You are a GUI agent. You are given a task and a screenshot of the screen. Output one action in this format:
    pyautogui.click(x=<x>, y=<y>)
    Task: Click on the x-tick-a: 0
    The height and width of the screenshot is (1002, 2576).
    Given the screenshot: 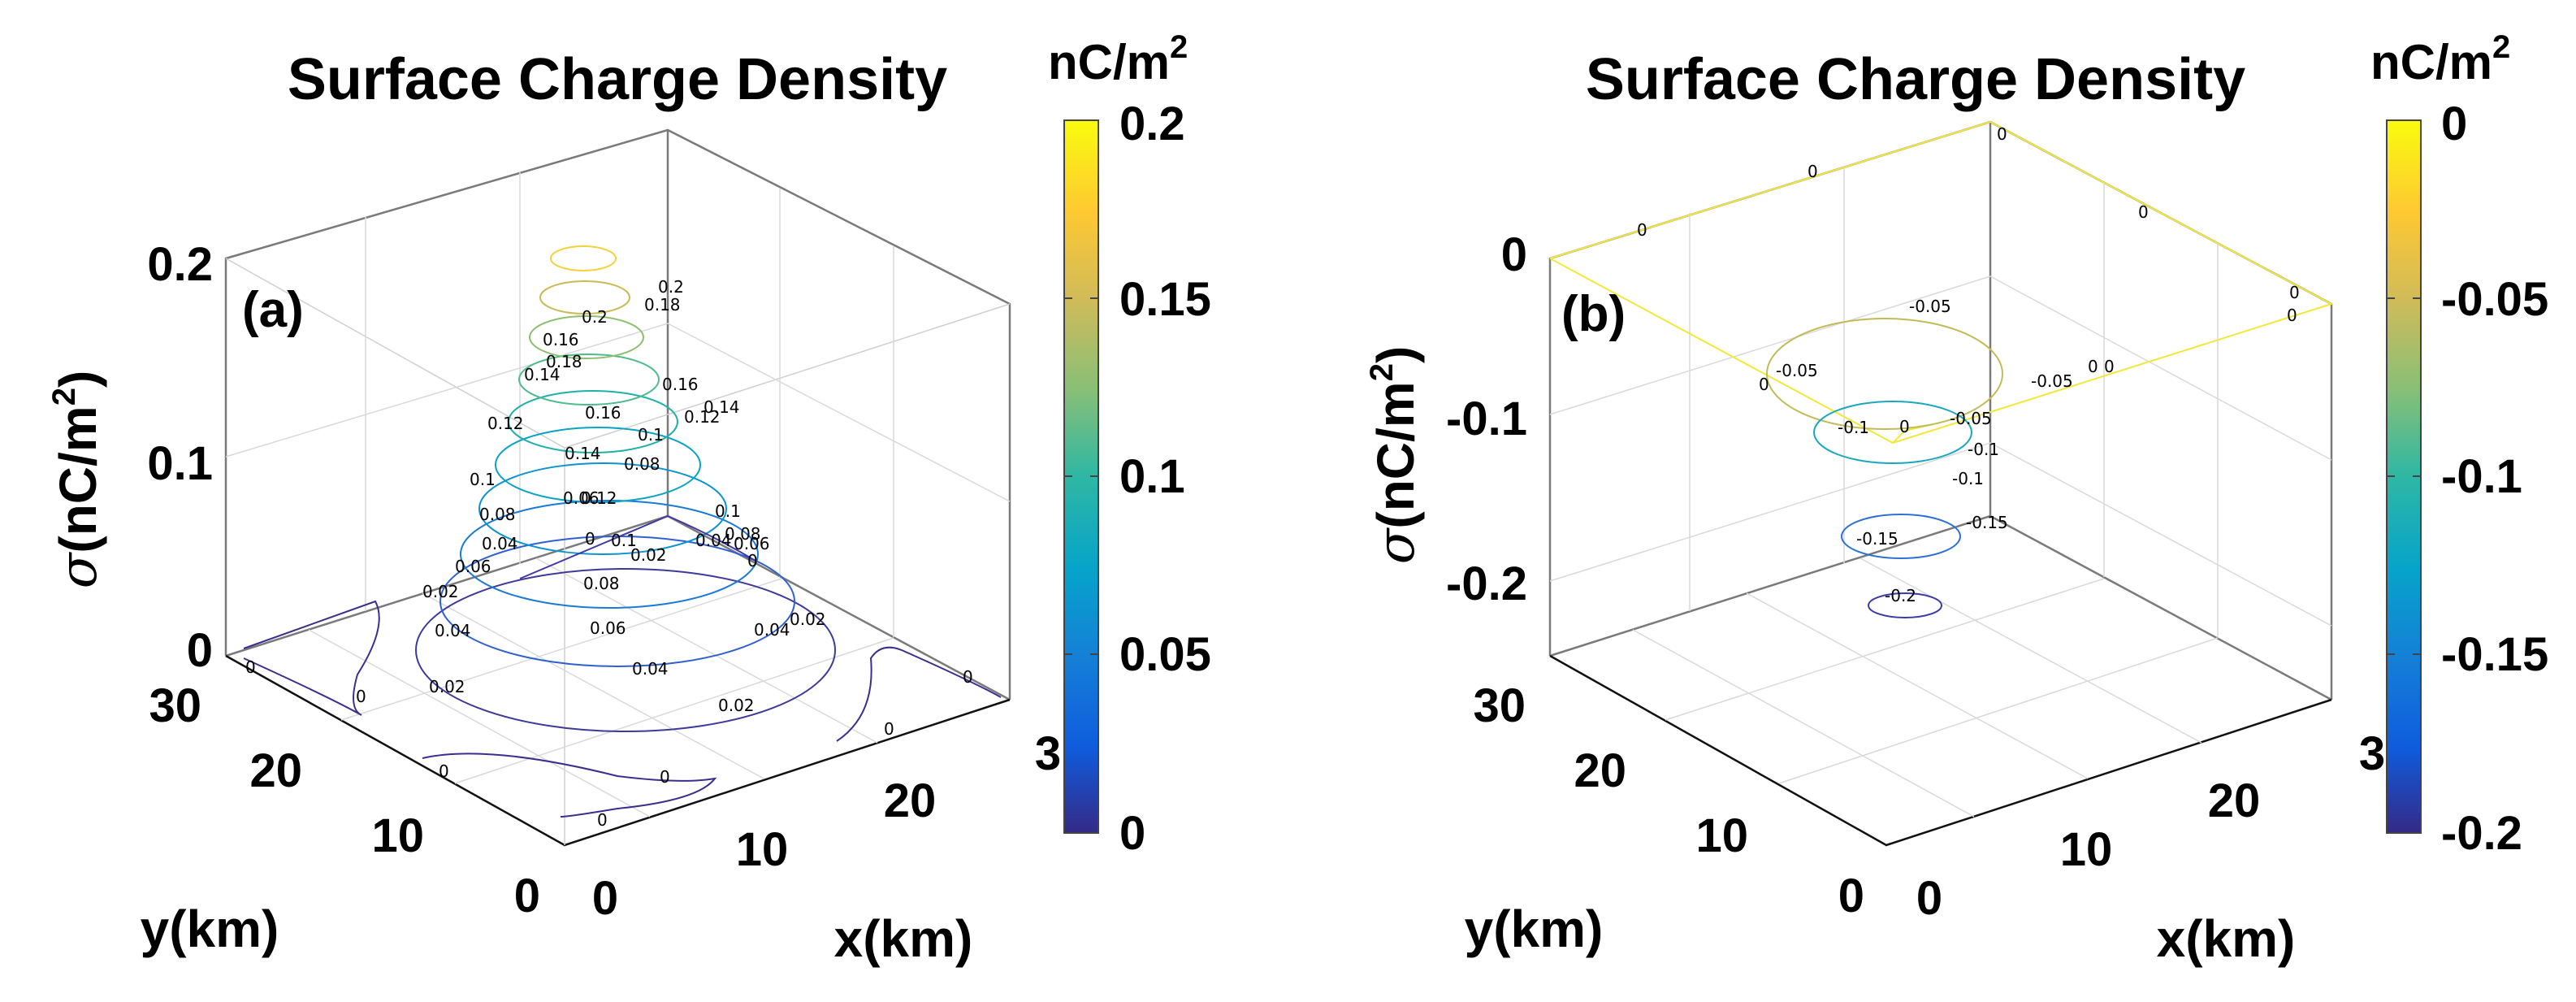 What is the action you would take?
    pyautogui.click(x=605, y=898)
    